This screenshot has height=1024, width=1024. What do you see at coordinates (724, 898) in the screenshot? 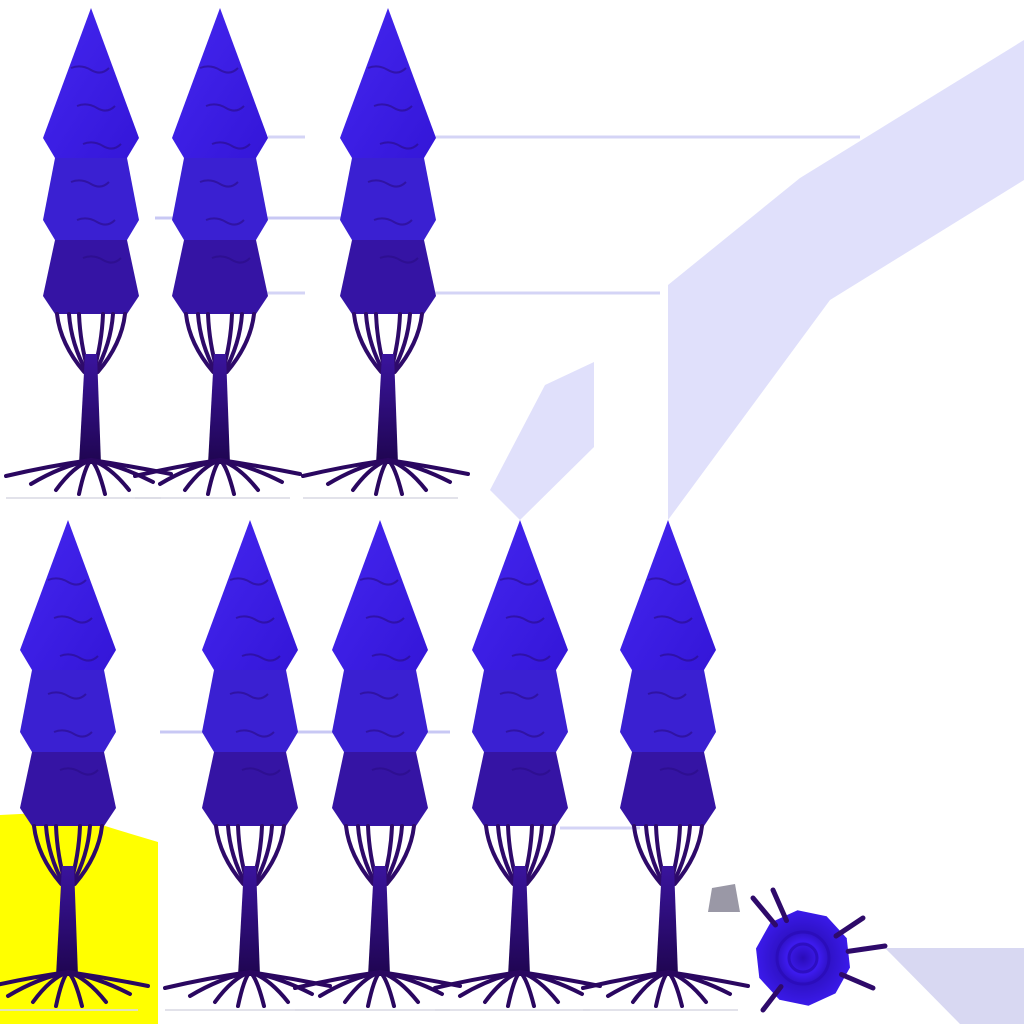
I see `gray-shard` at bounding box center [724, 898].